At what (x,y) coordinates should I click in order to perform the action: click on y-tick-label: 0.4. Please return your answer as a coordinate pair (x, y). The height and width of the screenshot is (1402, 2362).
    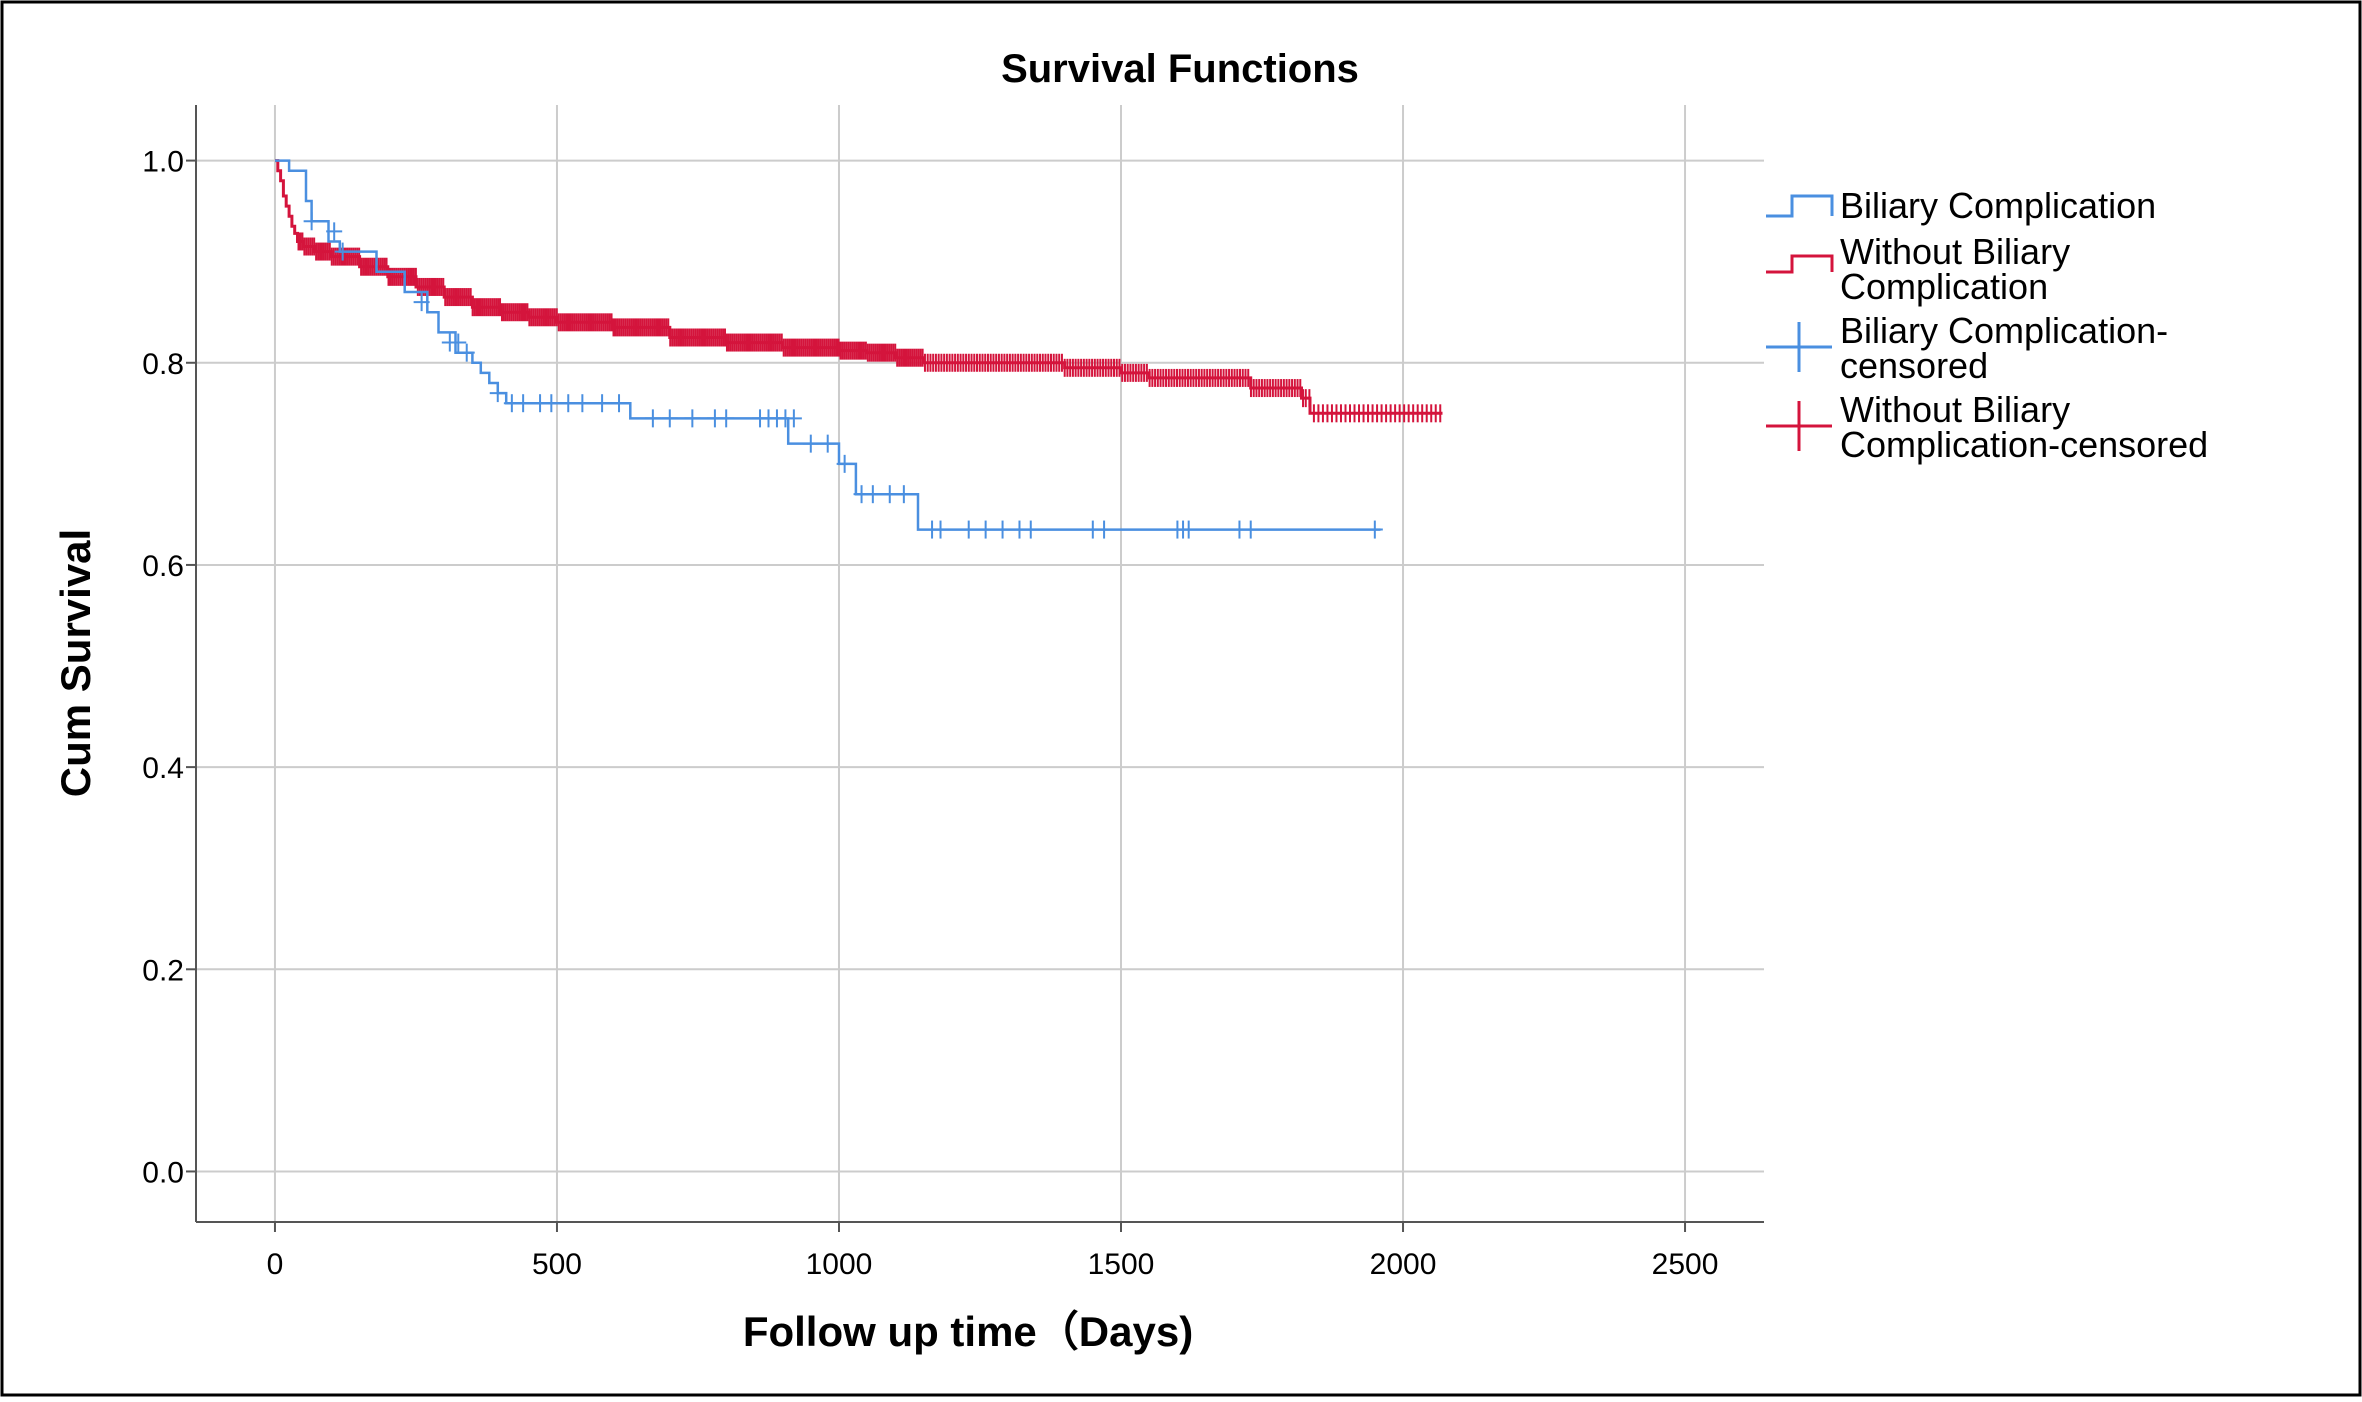
    Looking at the image, I should click on (163, 768).